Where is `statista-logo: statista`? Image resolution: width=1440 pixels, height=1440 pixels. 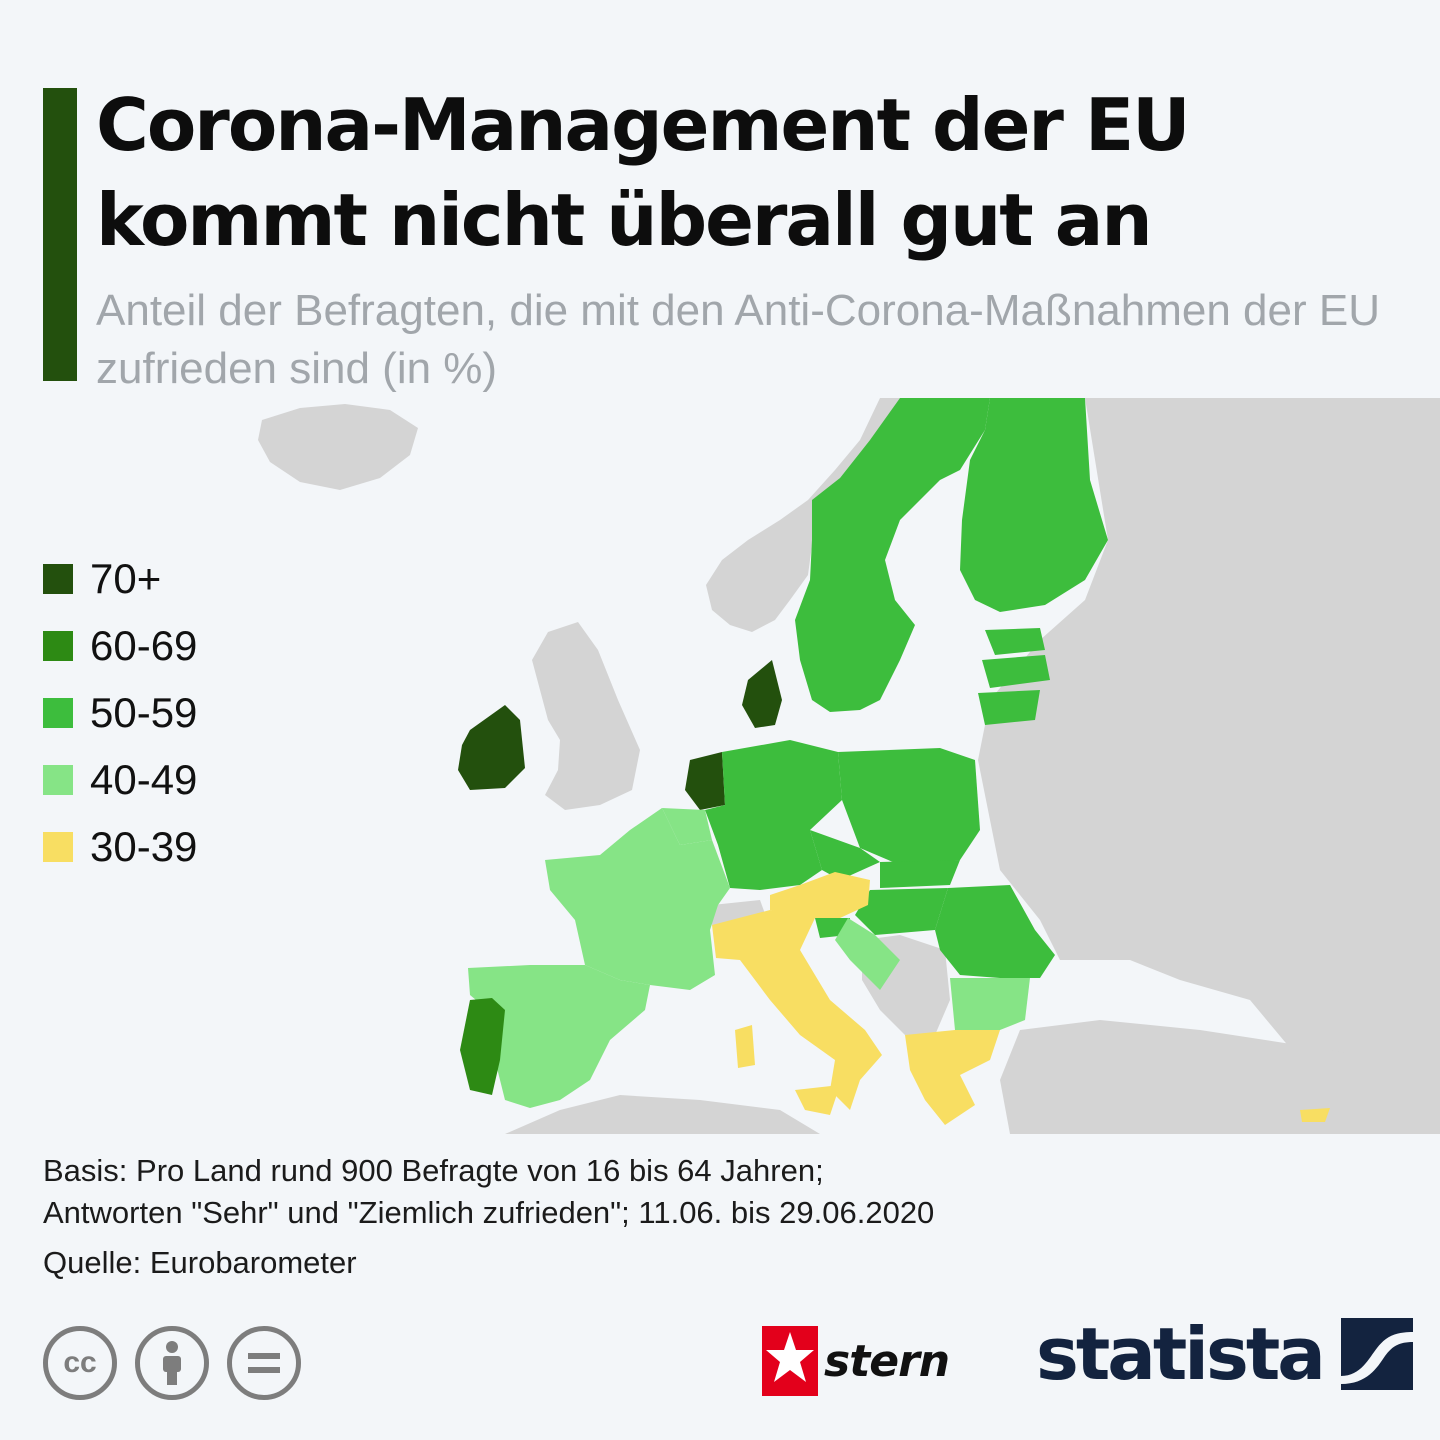
statista-logo: statista is located at coordinates (1224, 1354).